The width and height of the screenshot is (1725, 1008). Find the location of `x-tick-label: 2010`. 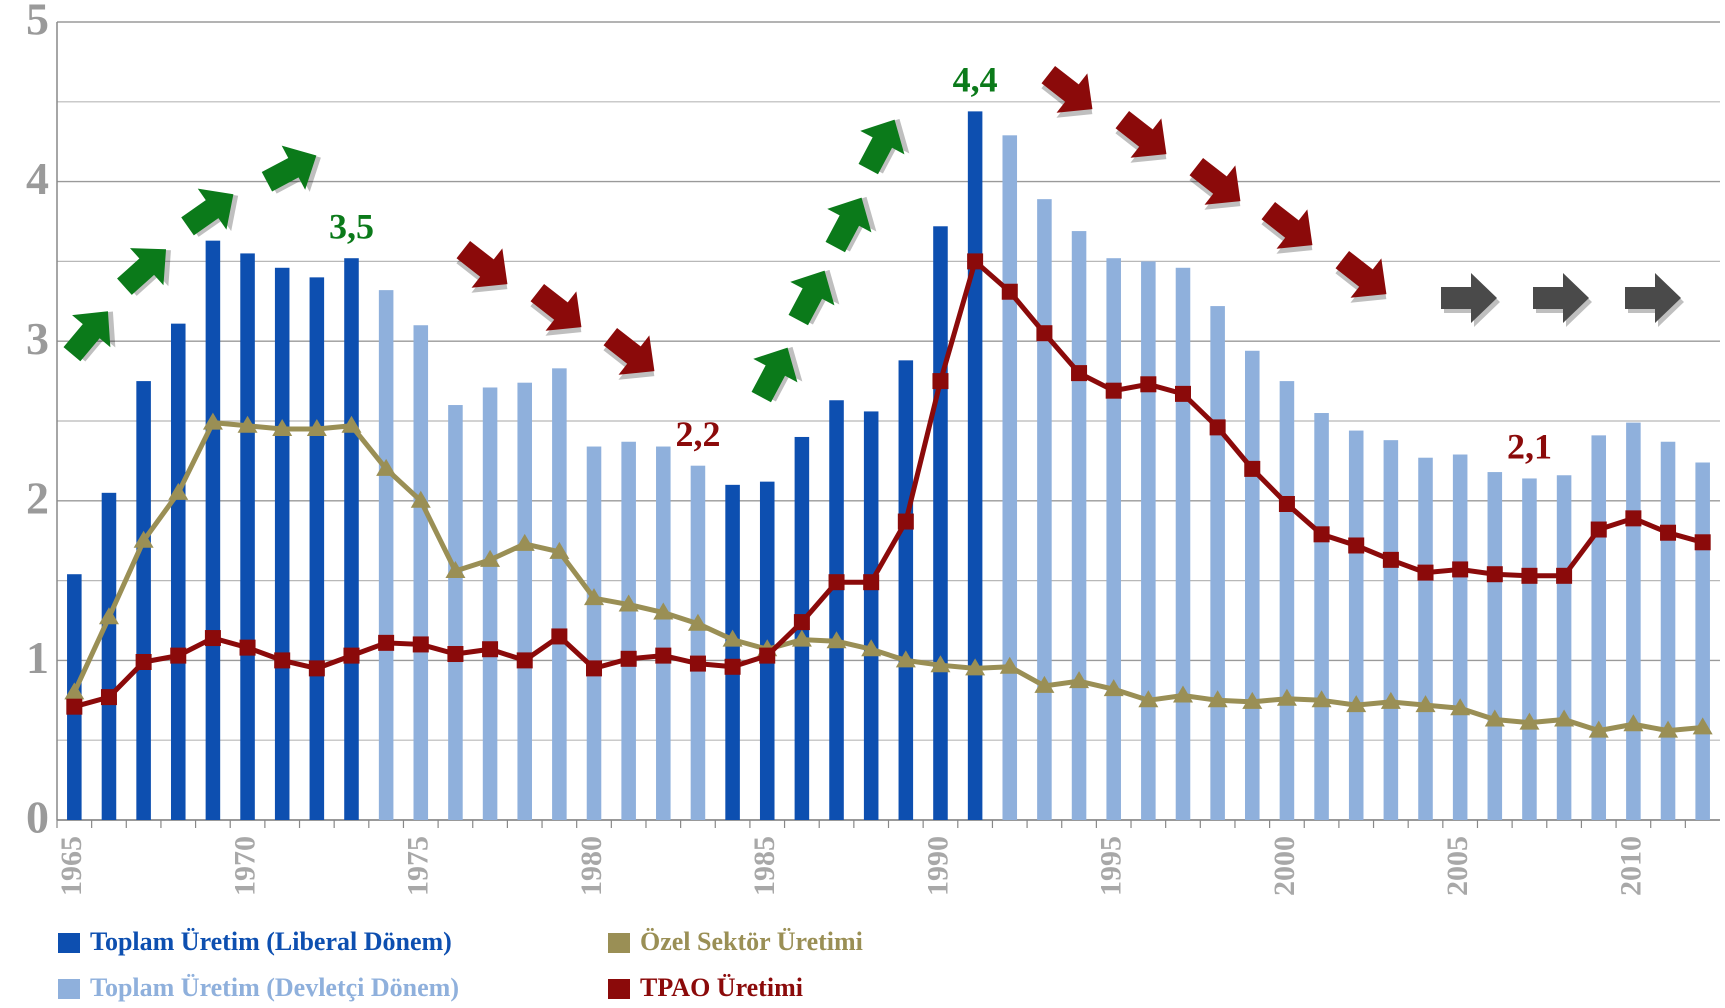

x-tick-label: 2010 is located at coordinates (1630, 866).